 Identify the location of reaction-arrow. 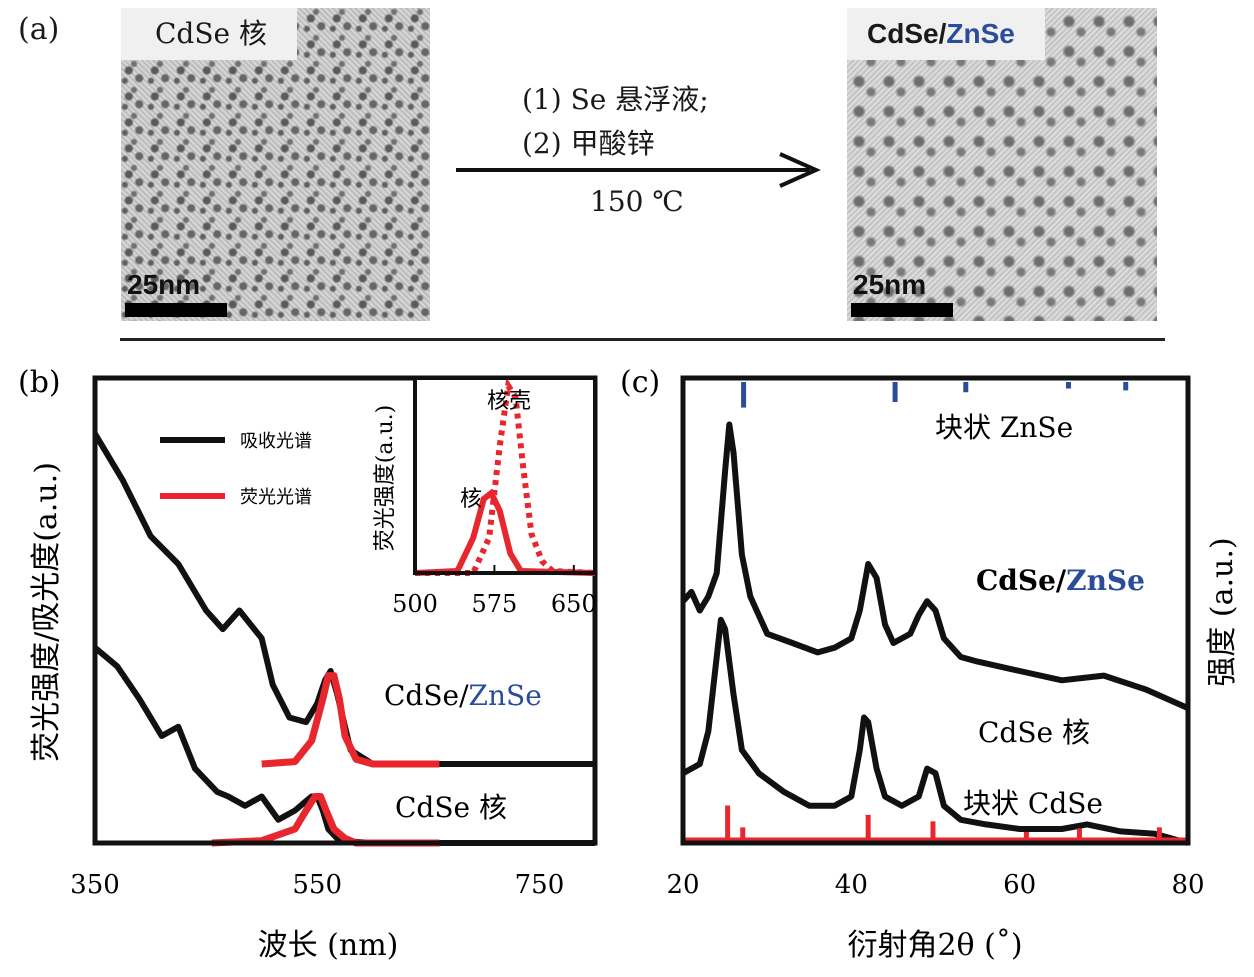
(638, 170).